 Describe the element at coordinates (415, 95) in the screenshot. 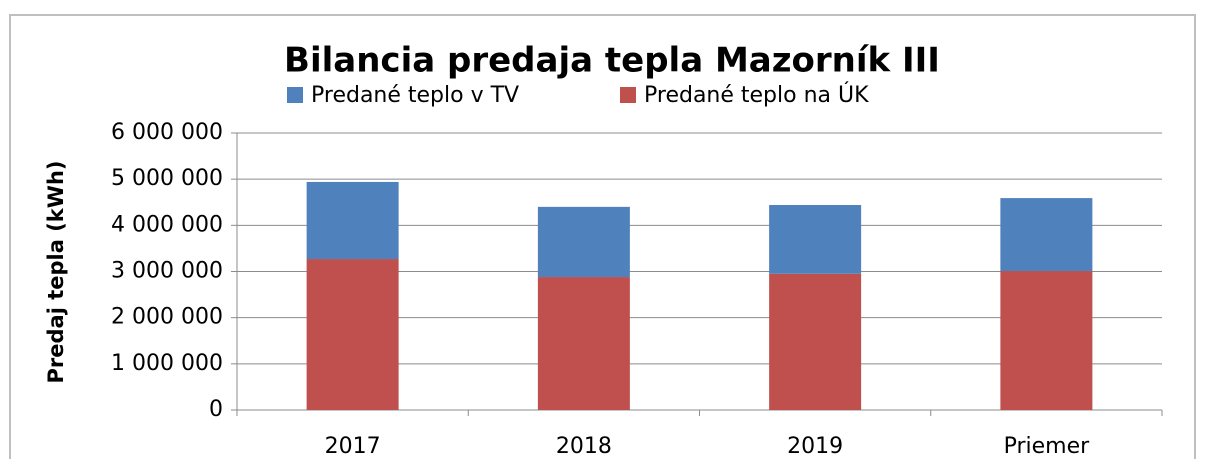

I see `legend-label: Predané teplo v TV` at that location.